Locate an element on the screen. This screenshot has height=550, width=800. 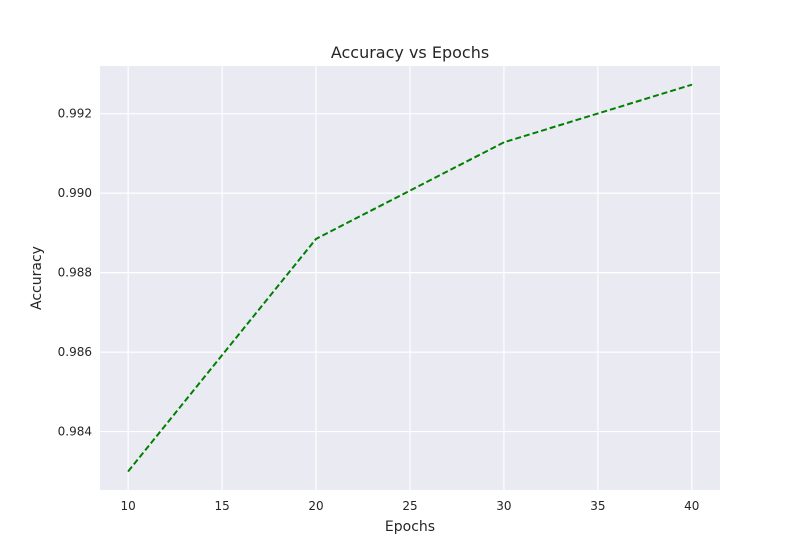
y-tick-label: 0.992 is located at coordinates (75, 114).